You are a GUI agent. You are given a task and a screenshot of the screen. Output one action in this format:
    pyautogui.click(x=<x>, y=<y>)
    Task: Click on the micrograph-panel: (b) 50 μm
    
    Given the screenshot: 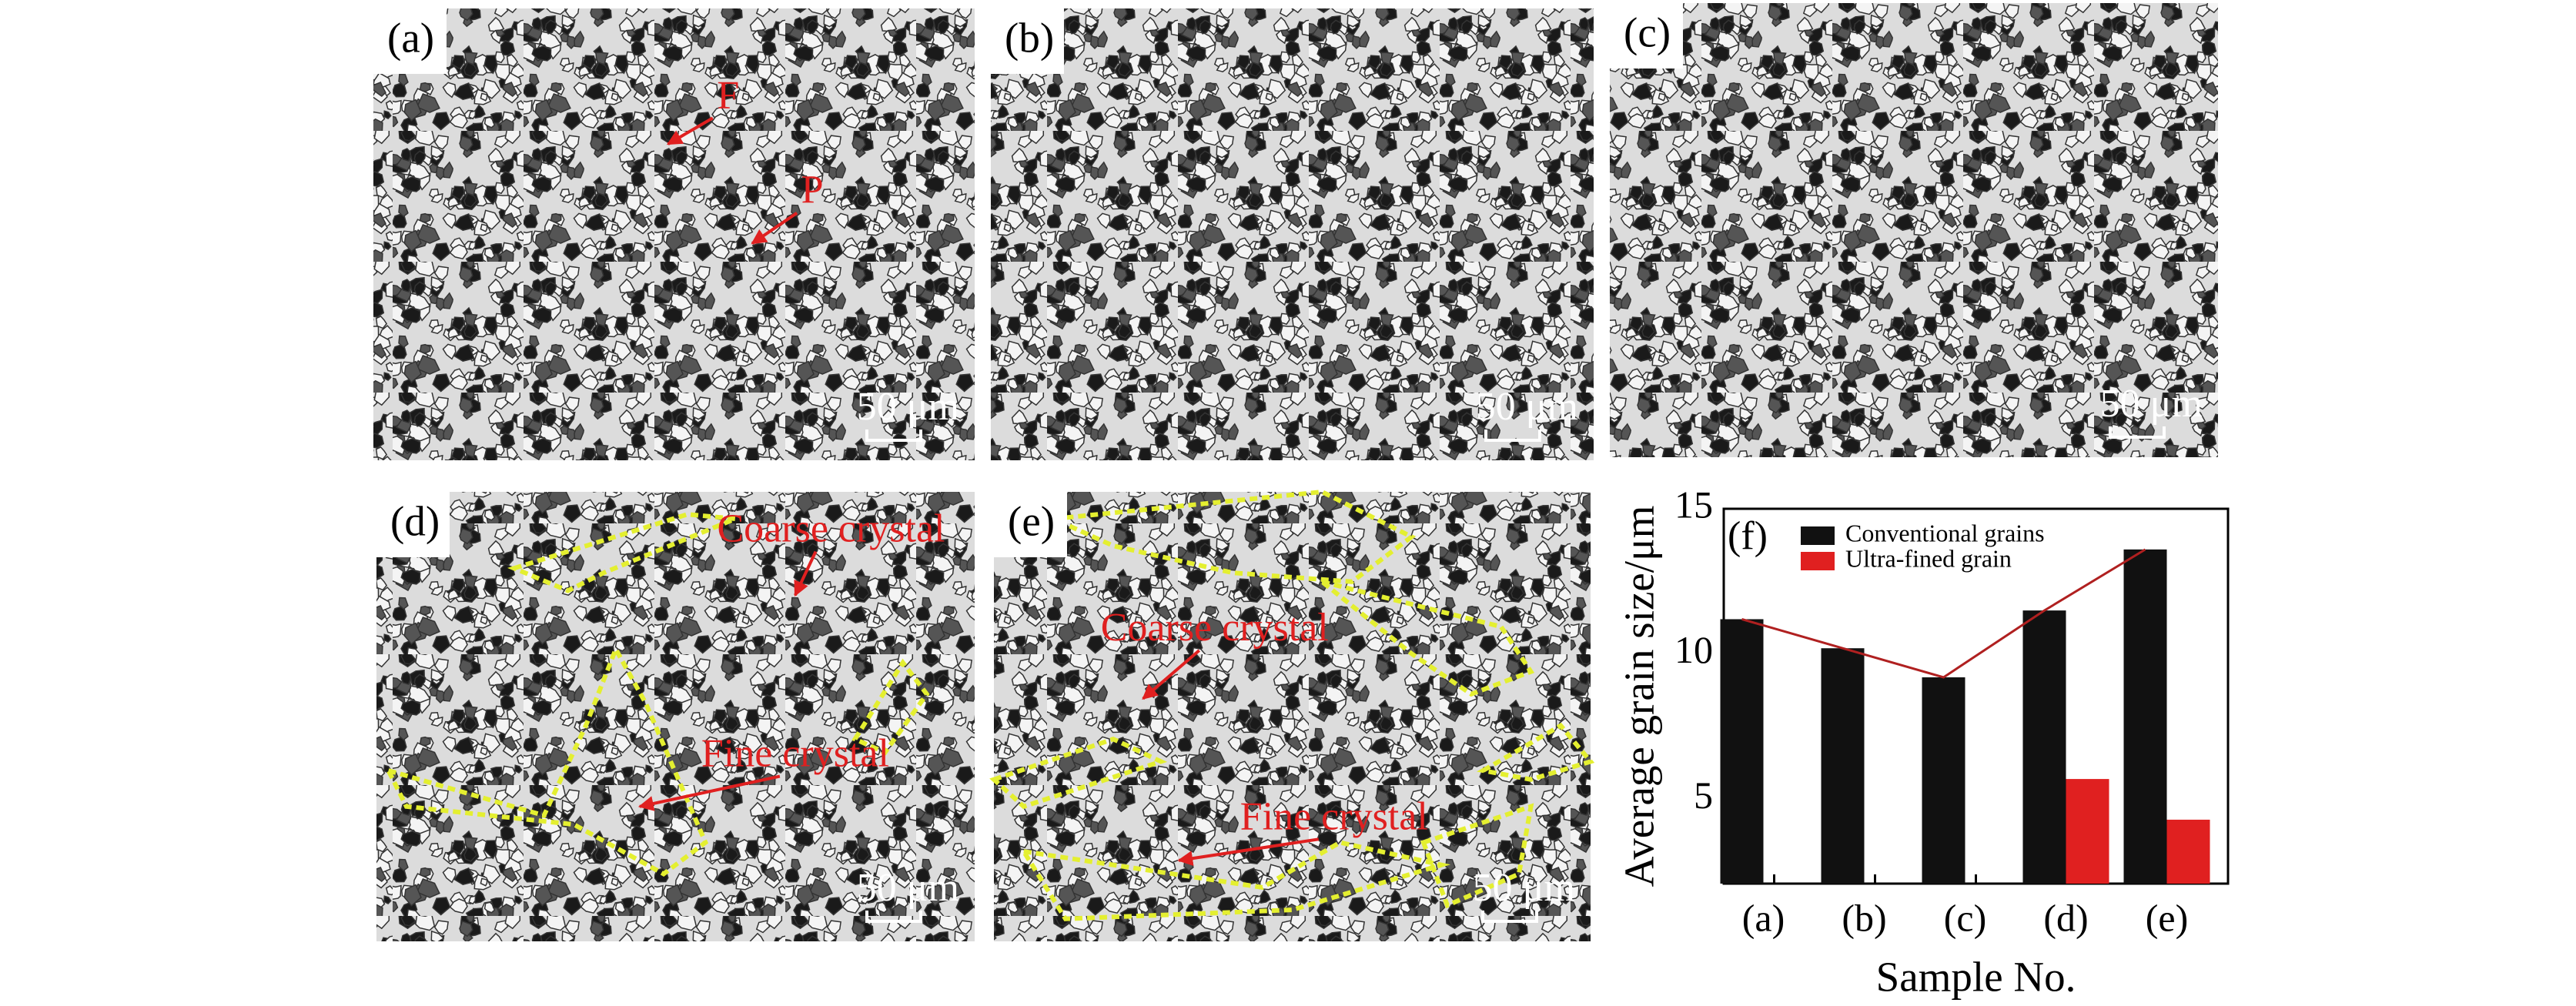 What is the action you would take?
    pyautogui.click(x=1292, y=234)
    